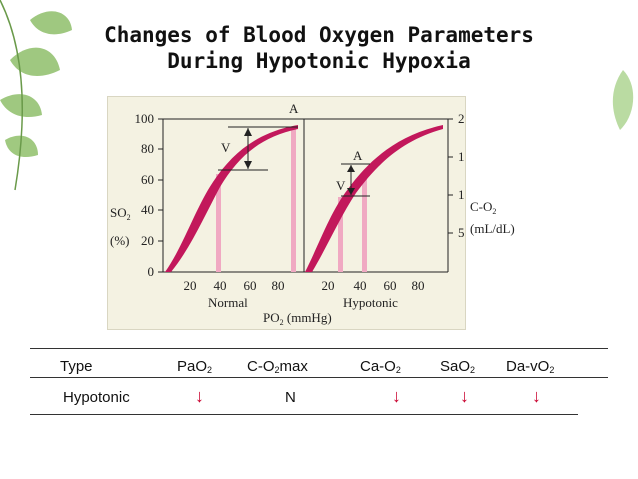  Describe the element at coordinates (290, 397) in the screenshot. I see `row-co2max-value: N` at that location.